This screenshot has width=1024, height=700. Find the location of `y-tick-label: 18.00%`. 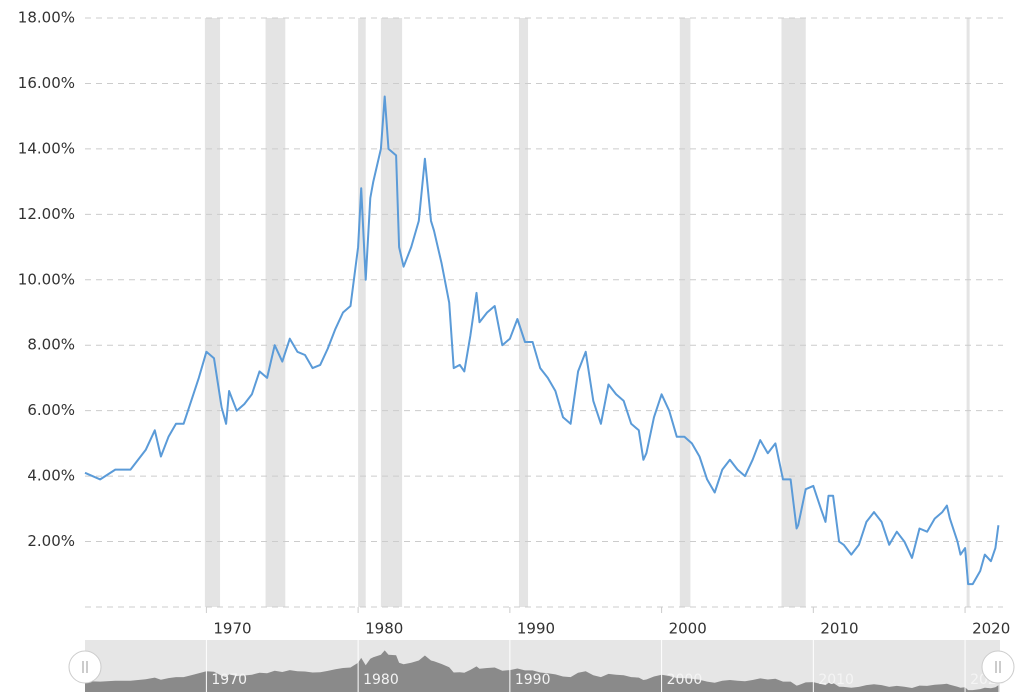

y-tick-label: 18.00% is located at coordinates (46, 18).